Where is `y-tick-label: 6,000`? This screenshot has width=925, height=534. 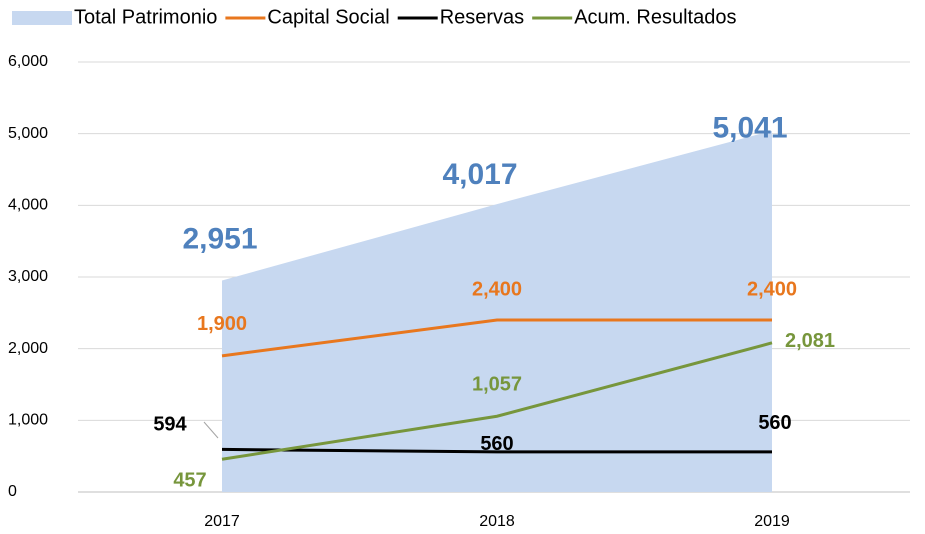
y-tick-label: 6,000 is located at coordinates (28, 61).